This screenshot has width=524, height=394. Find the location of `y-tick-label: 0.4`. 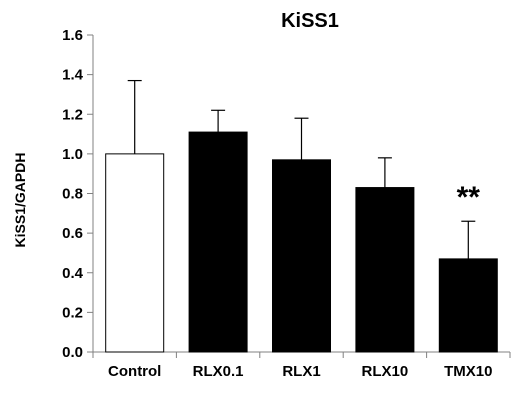

y-tick-label: 0.4 is located at coordinates (73, 273).